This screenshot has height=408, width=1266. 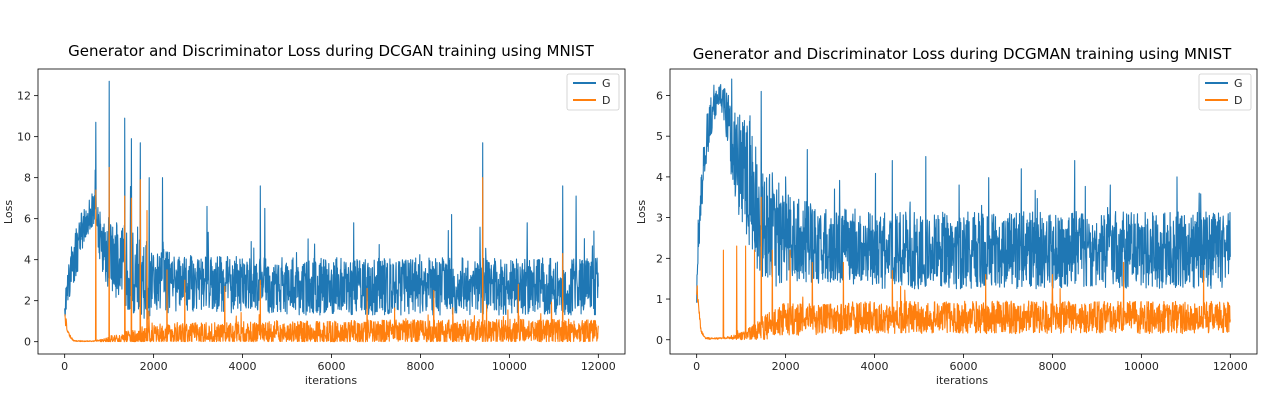 What do you see at coordinates (8, 212) in the screenshot?
I see `chart-left-ylabel: Loss` at bounding box center [8, 212].